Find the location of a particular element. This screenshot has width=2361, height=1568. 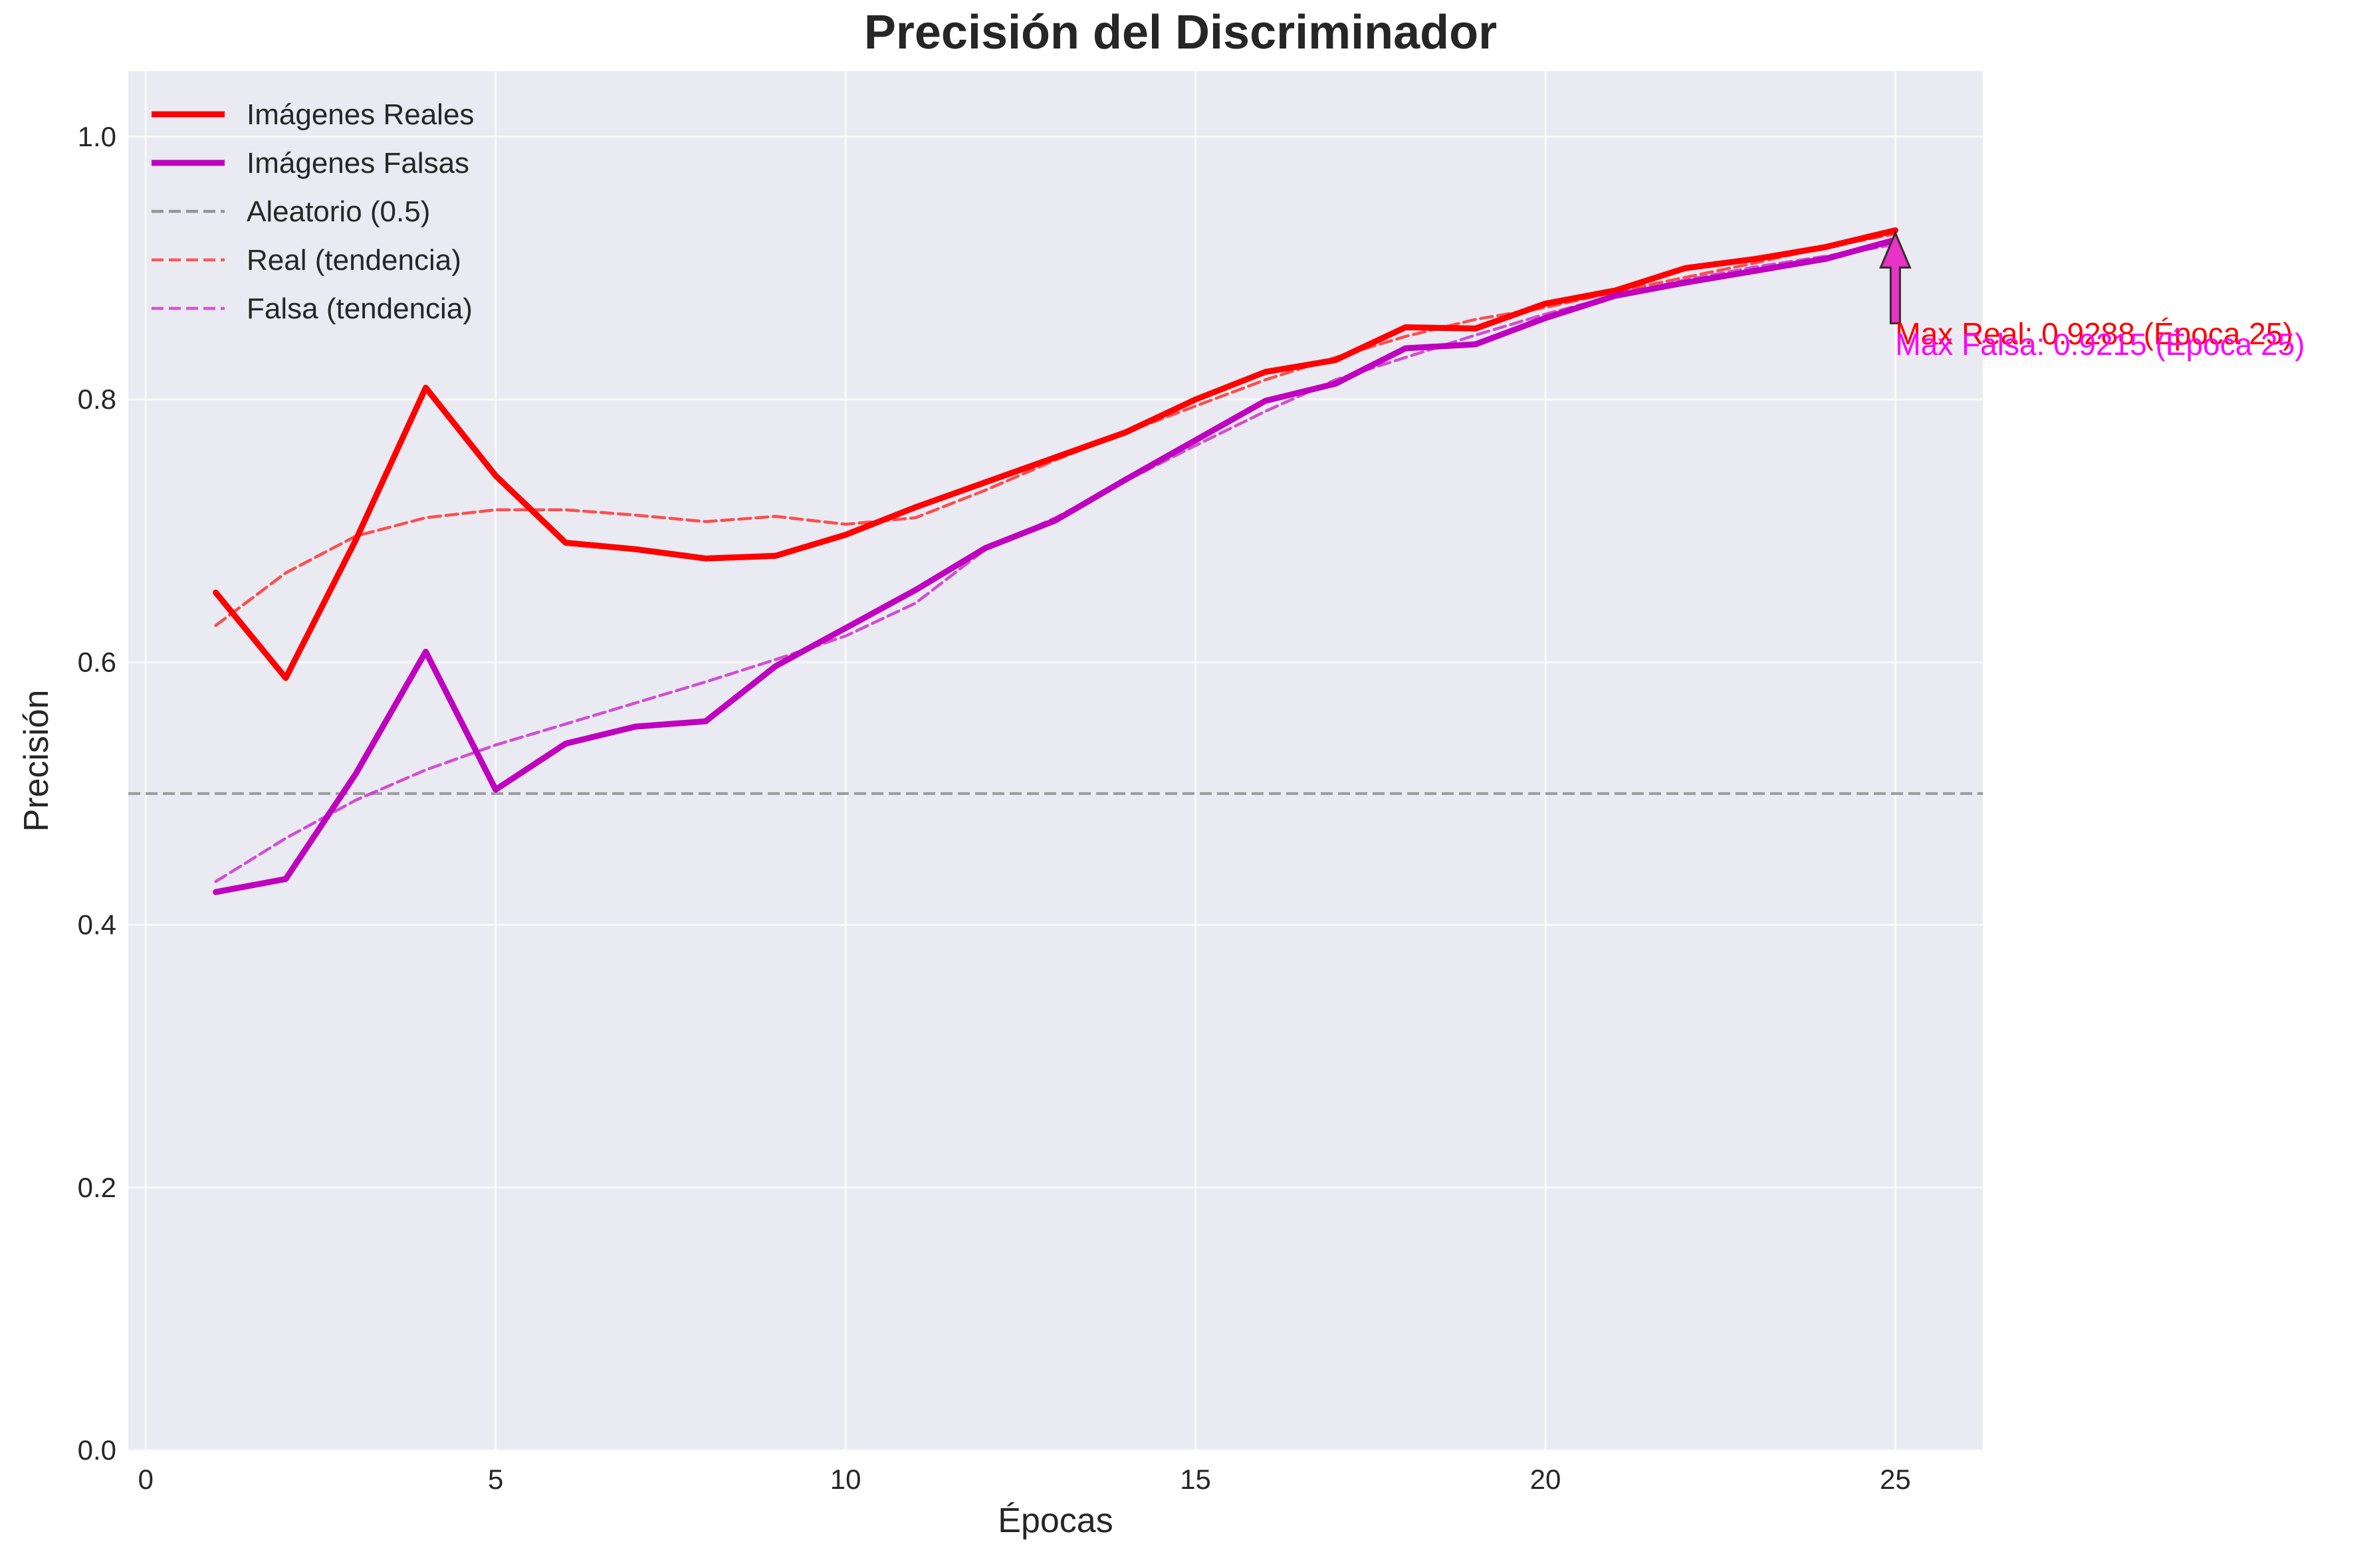

x-tick-label: 15 is located at coordinates (1195, 1479).